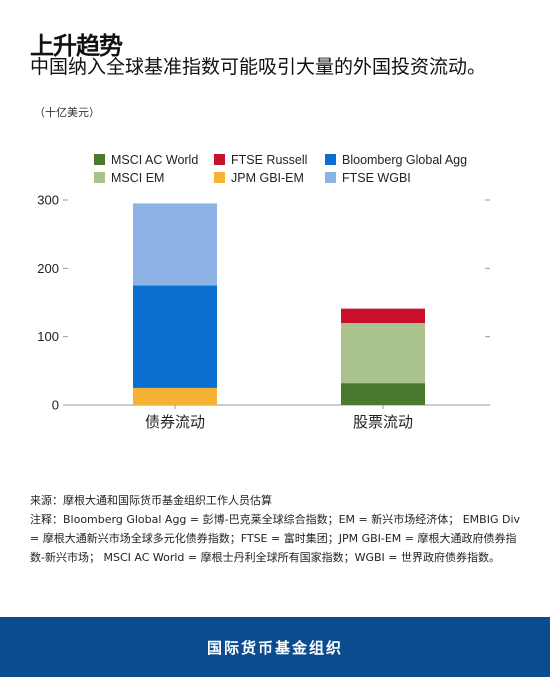 The image size is (550, 677). Describe the element at coordinates (48, 200) in the screenshot. I see `y-tick-label-300: 300` at that location.